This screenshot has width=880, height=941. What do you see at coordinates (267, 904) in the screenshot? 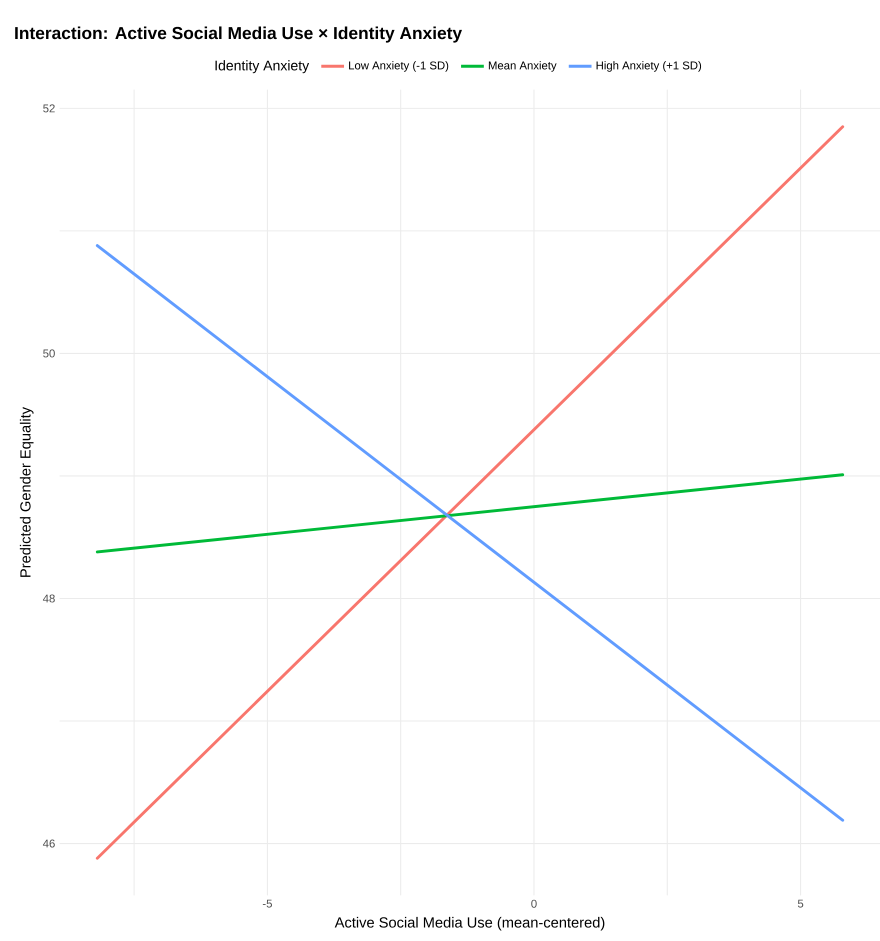
I see `x-tick-label: -5` at bounding box center [267, 904].